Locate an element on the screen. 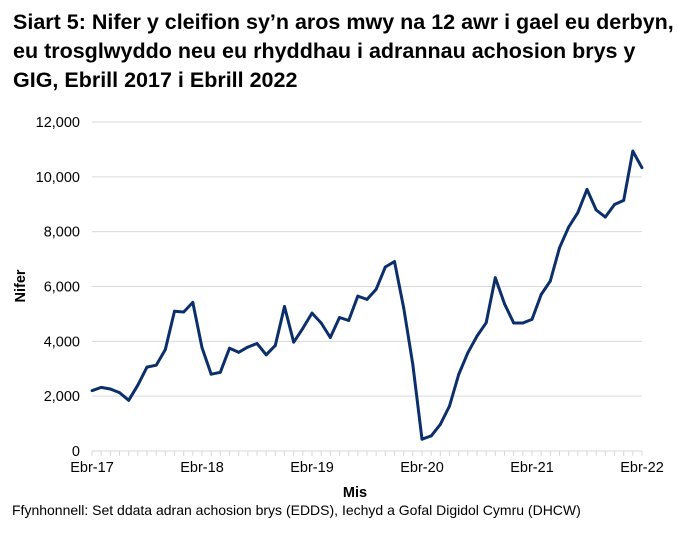 The height and width of the screenshot is (536, 692). x-tick-label: Ebr-18 is located at coordinates (202, 468).